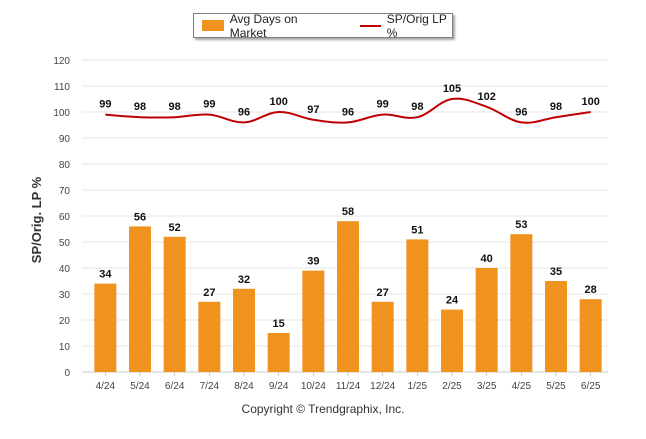 The width and height of the screenshot is (646, 439). I want to click on legend: Avg Days on Market SP/Orig LP %, so click(323, 25).